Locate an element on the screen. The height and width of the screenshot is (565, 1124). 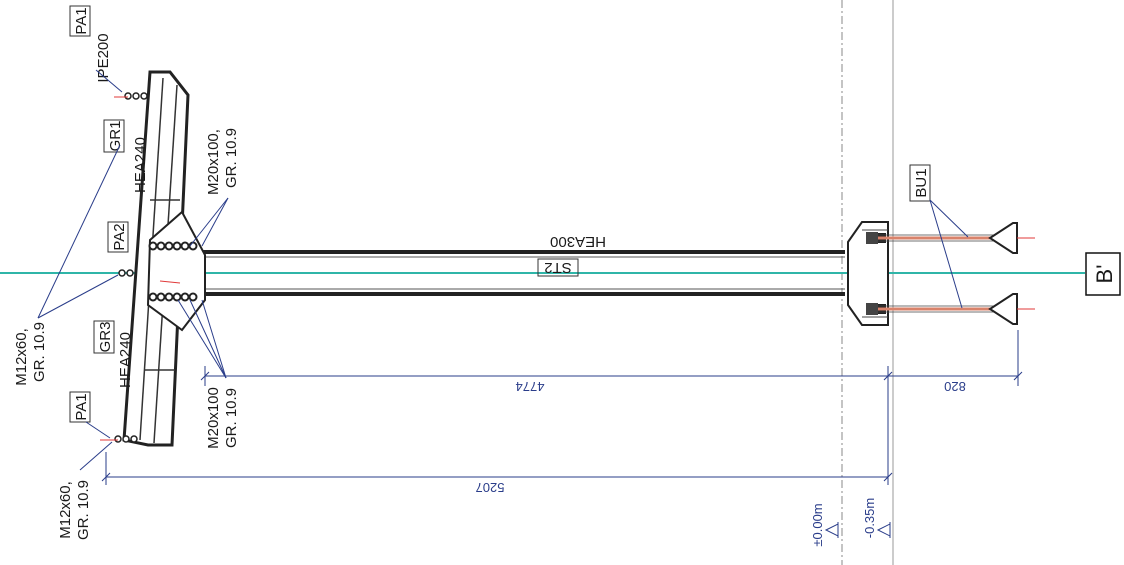
label-hea240-top: HEA240 is located at coordinates (140, 165).